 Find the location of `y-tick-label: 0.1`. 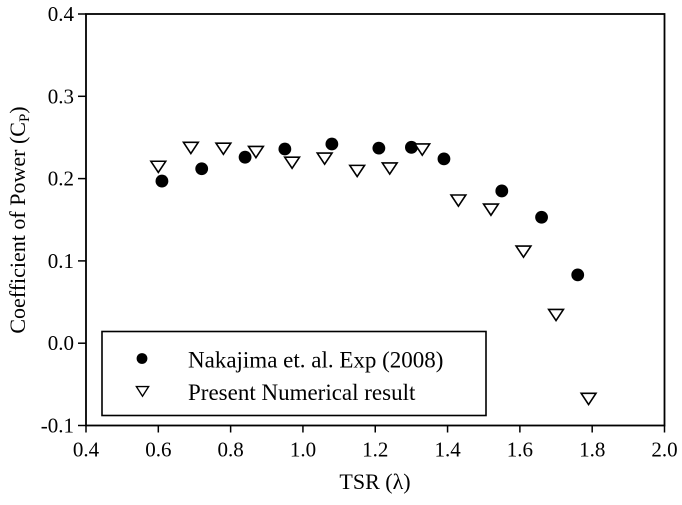

y-tick-label: 0.1 is located at coordinates (61, 261).